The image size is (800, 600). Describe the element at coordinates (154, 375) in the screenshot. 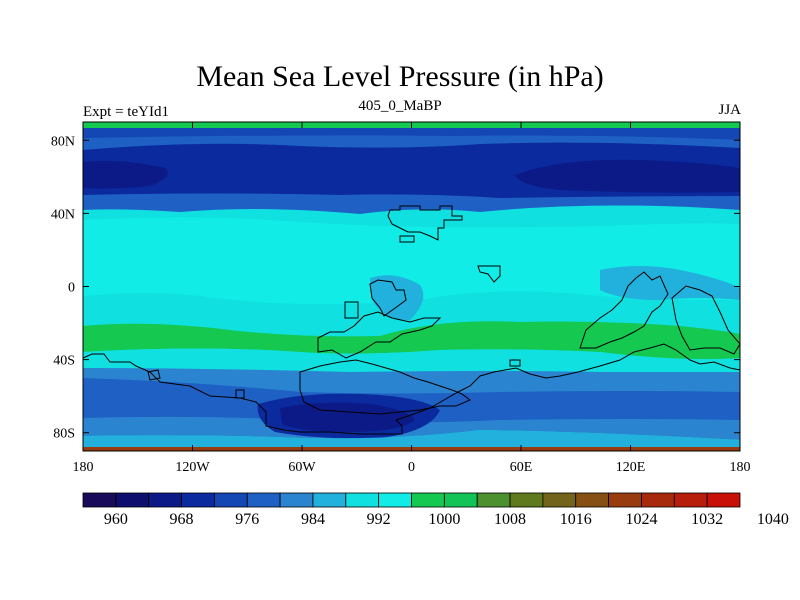

I see `island-a` at that location.